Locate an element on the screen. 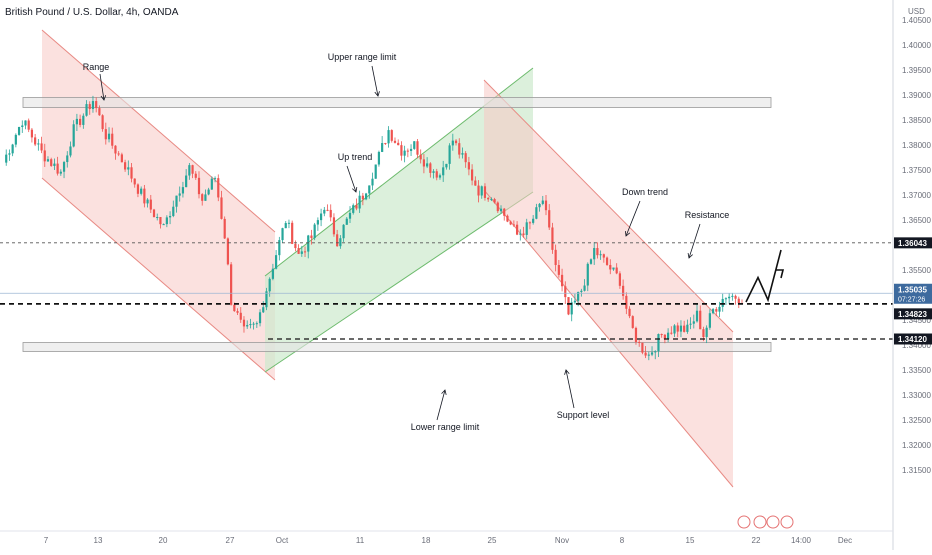  economic-event-icon is located at coordinates (744, 522).